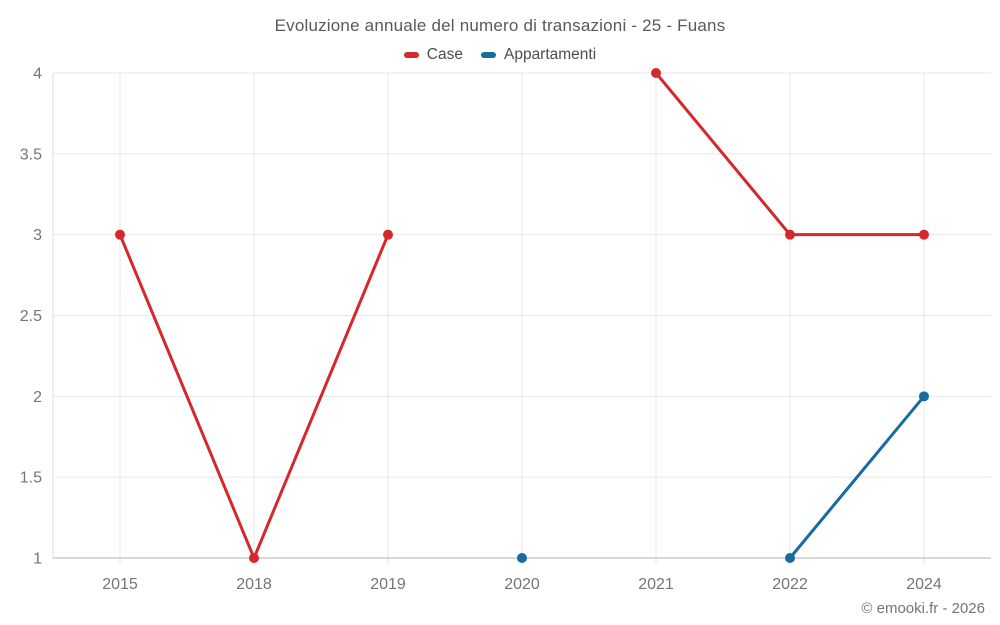 The width and height of the screenshot is (1000, 625). Describe the element at coordinates (37, 235) in the screenshot. I see `y-tick-label: 3` at that location.